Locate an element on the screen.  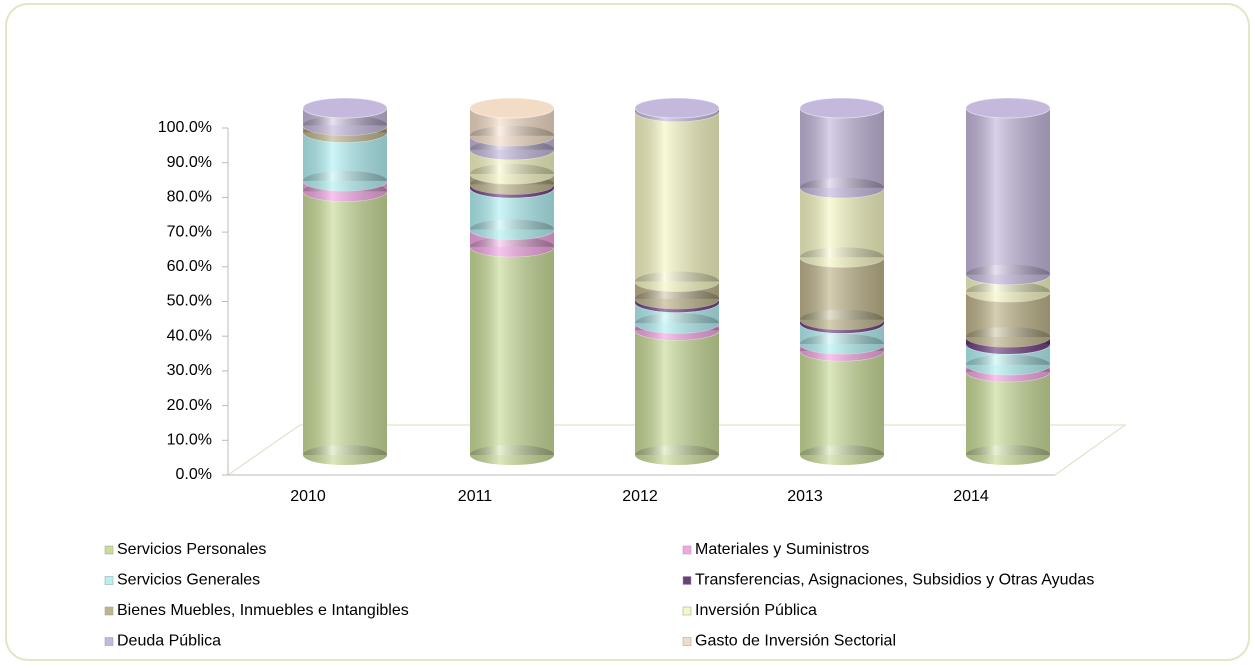
x-tick-label: 2012 is located at coordinates (640, 496).